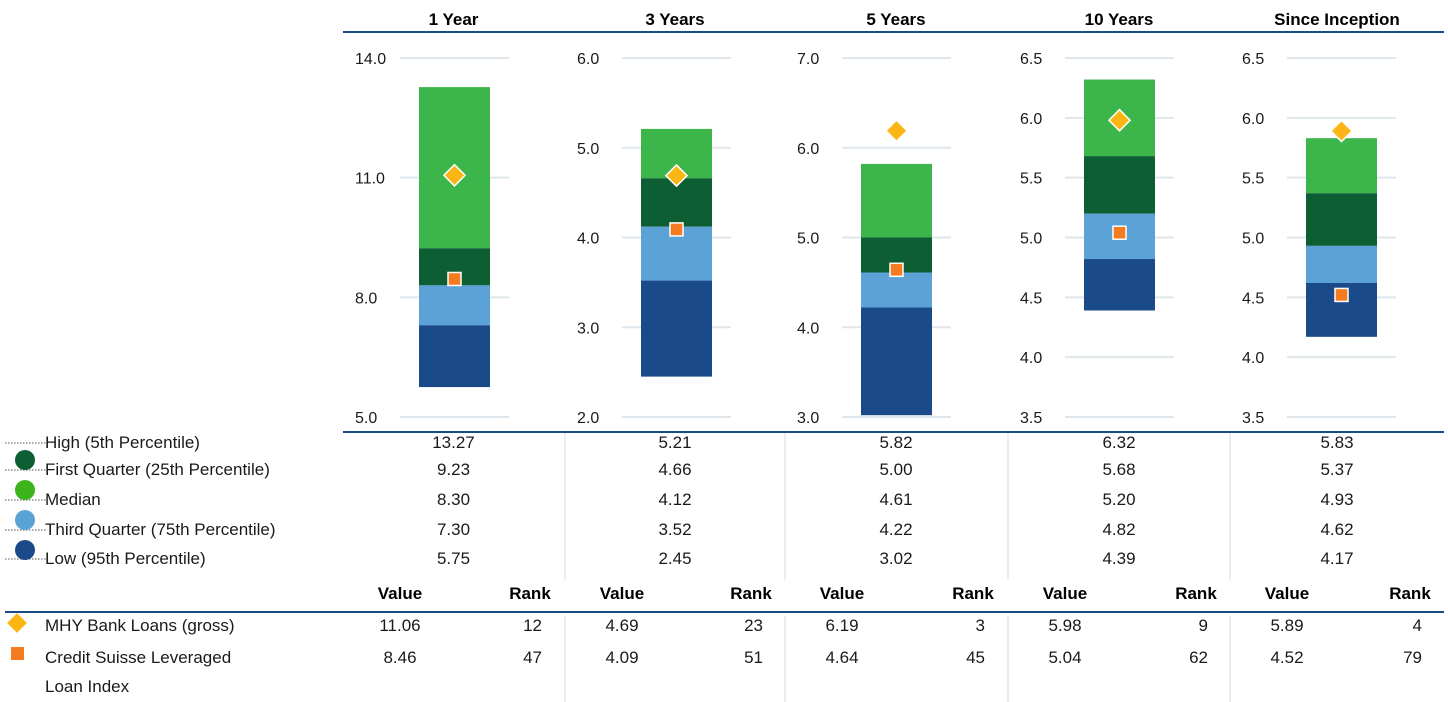  I want to click on series-rank: 23, so click(753, 625).